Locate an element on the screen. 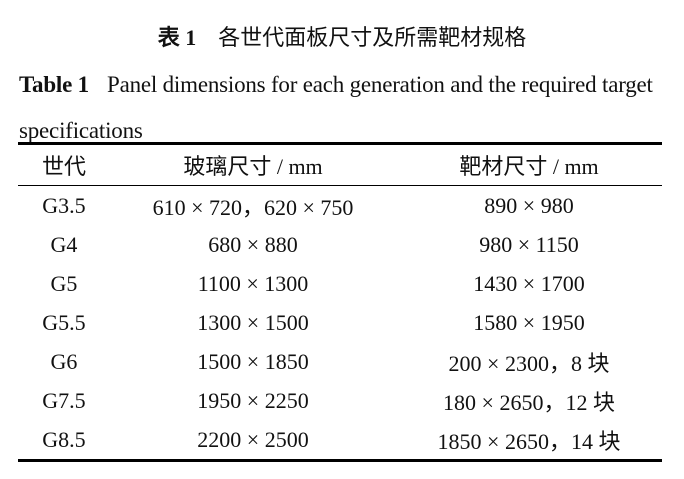  caption-label: Table 1 is located at coordinates (54, 84).